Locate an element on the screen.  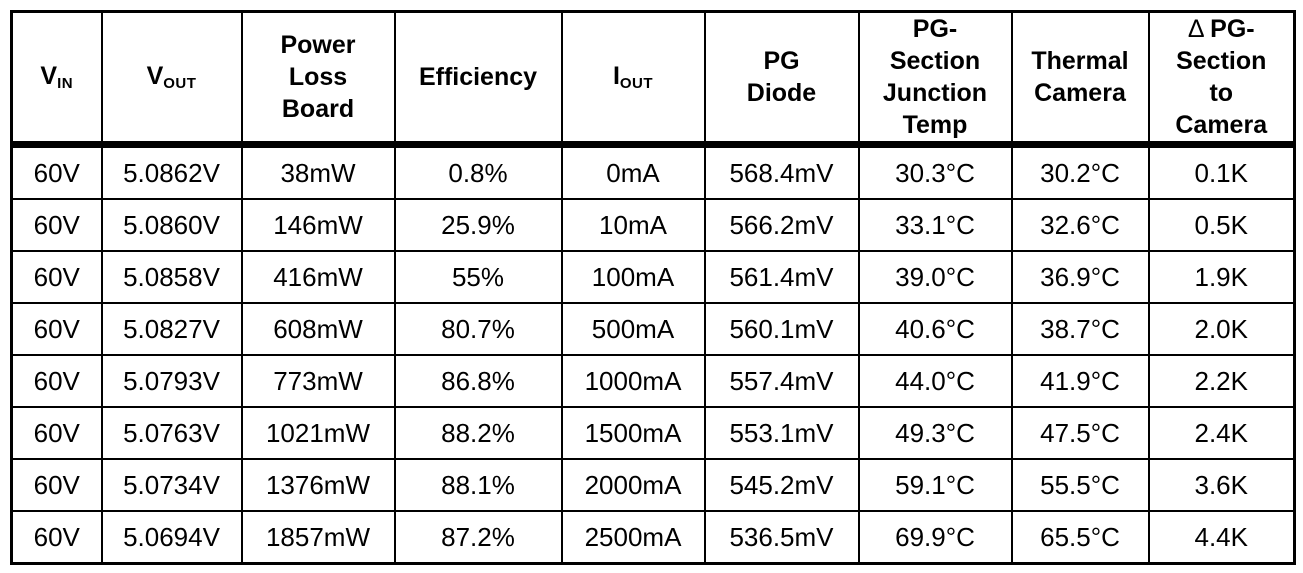
cell-vout: 5.0862V is located at coordinates (171, 171).